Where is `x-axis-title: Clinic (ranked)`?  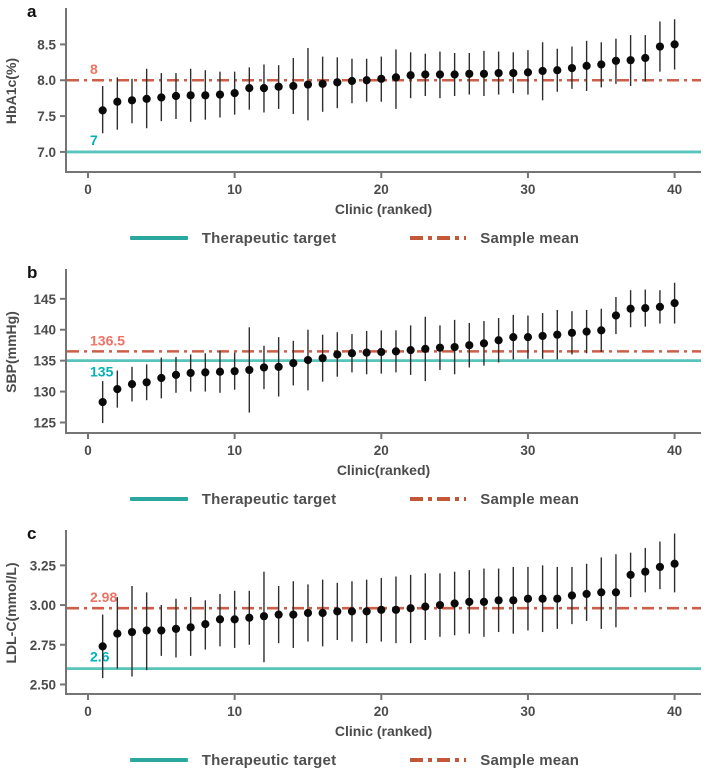 x-axis-title: Clinic (ranked) is located at coordinates (383, 731).